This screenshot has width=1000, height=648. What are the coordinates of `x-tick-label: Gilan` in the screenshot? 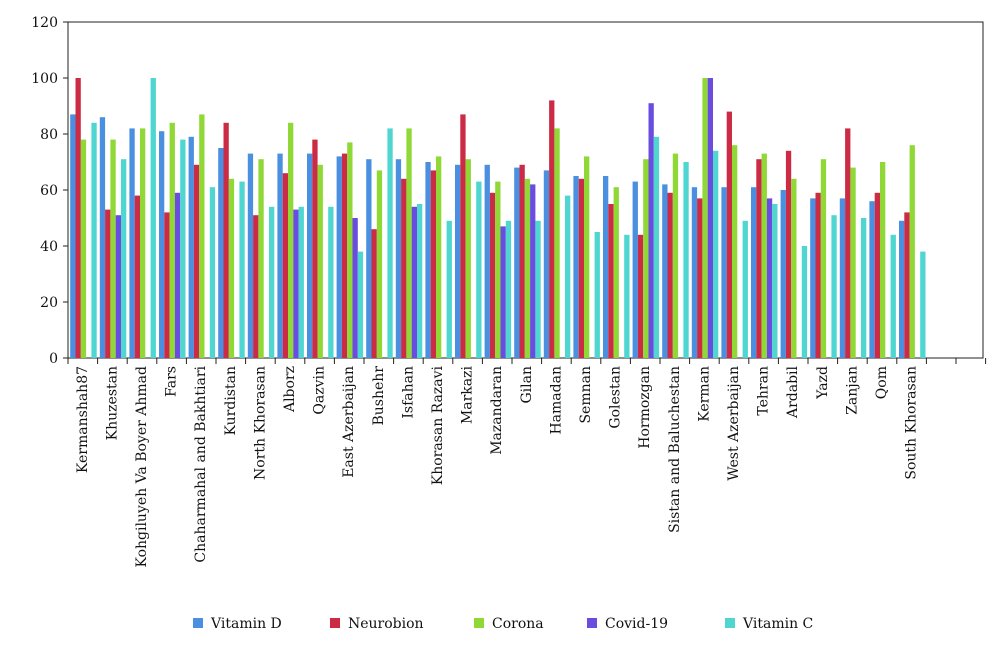 It's located at (527, 385).